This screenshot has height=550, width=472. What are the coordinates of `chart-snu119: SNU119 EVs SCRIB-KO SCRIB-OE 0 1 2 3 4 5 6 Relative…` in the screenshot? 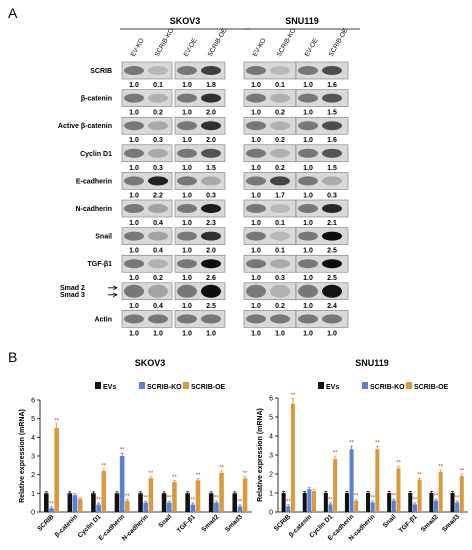 It's located at (362, 450).